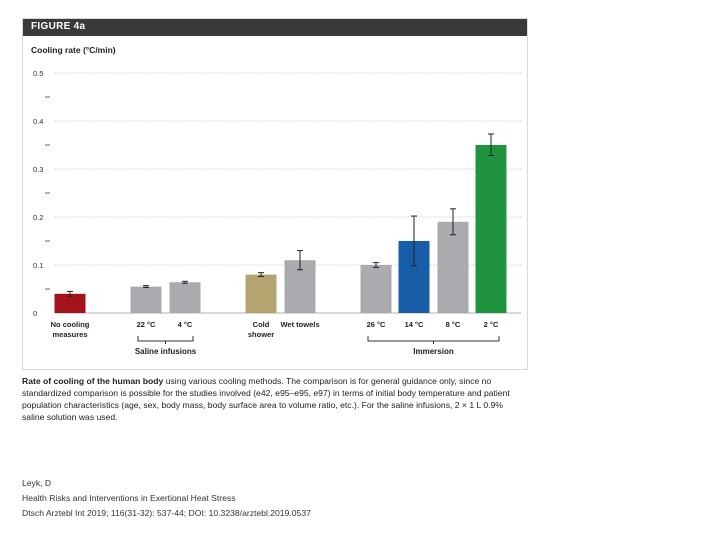 The width and height of the screenshot is (720, 540). Describe the element at coordinates (38, 169) in the screenshot. I see `y-tick-label: 0.3` at that location.